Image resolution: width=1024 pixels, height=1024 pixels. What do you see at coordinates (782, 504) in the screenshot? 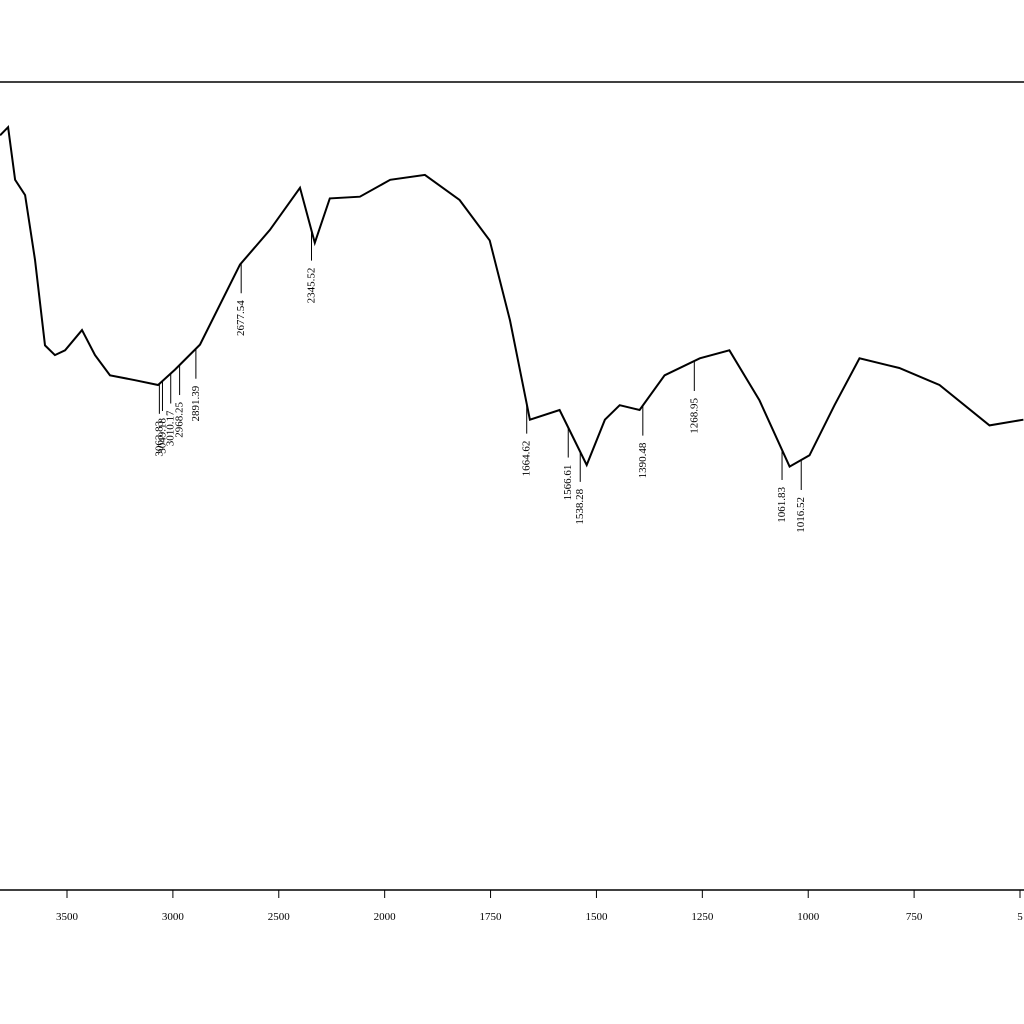
I see `peak-label: 1061.83` at bounding box center [782, 504].